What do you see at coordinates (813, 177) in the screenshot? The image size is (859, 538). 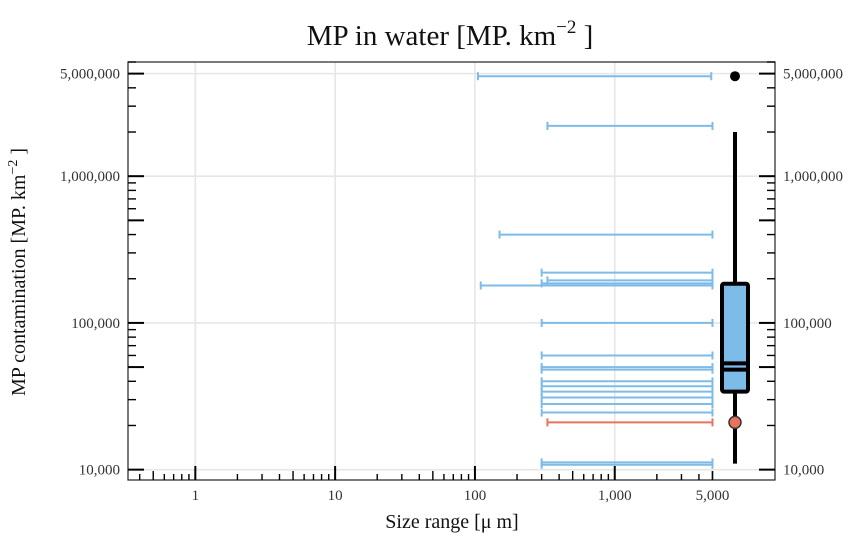 I see `y-tick-label-right: 1,000,000` at bounding box center [813, 177].